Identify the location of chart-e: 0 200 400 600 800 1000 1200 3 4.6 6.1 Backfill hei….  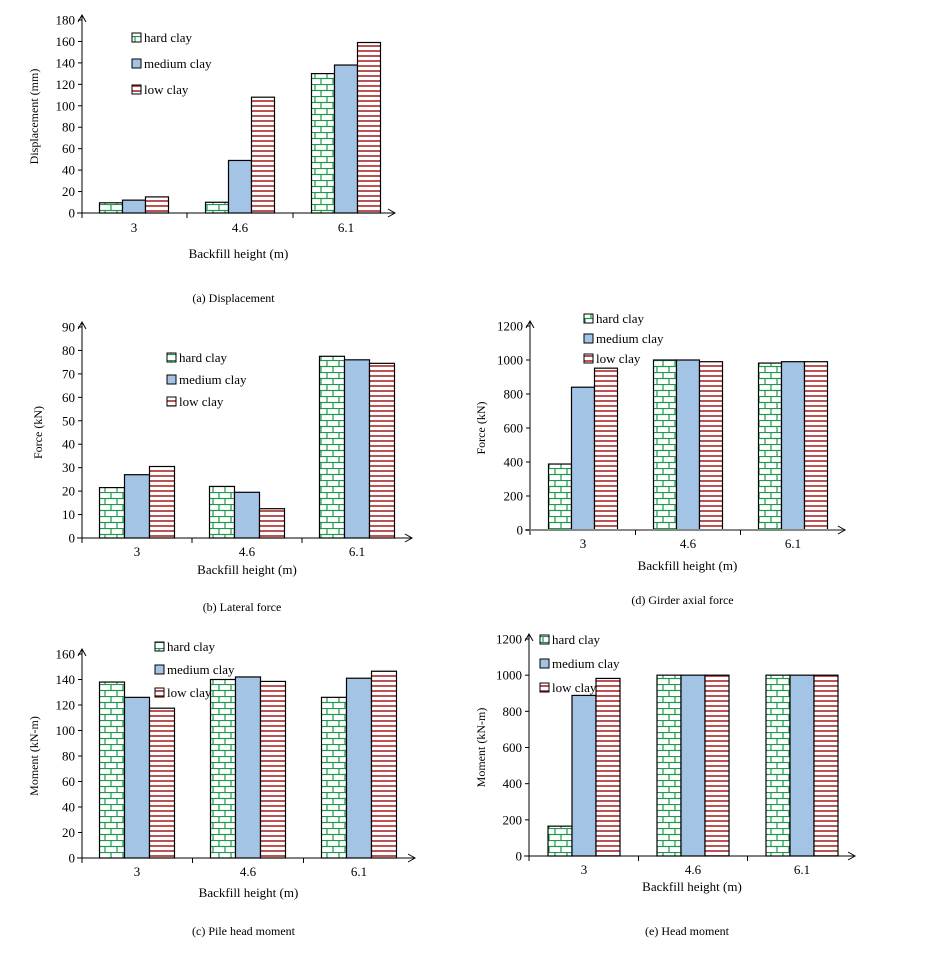
(665, 785).